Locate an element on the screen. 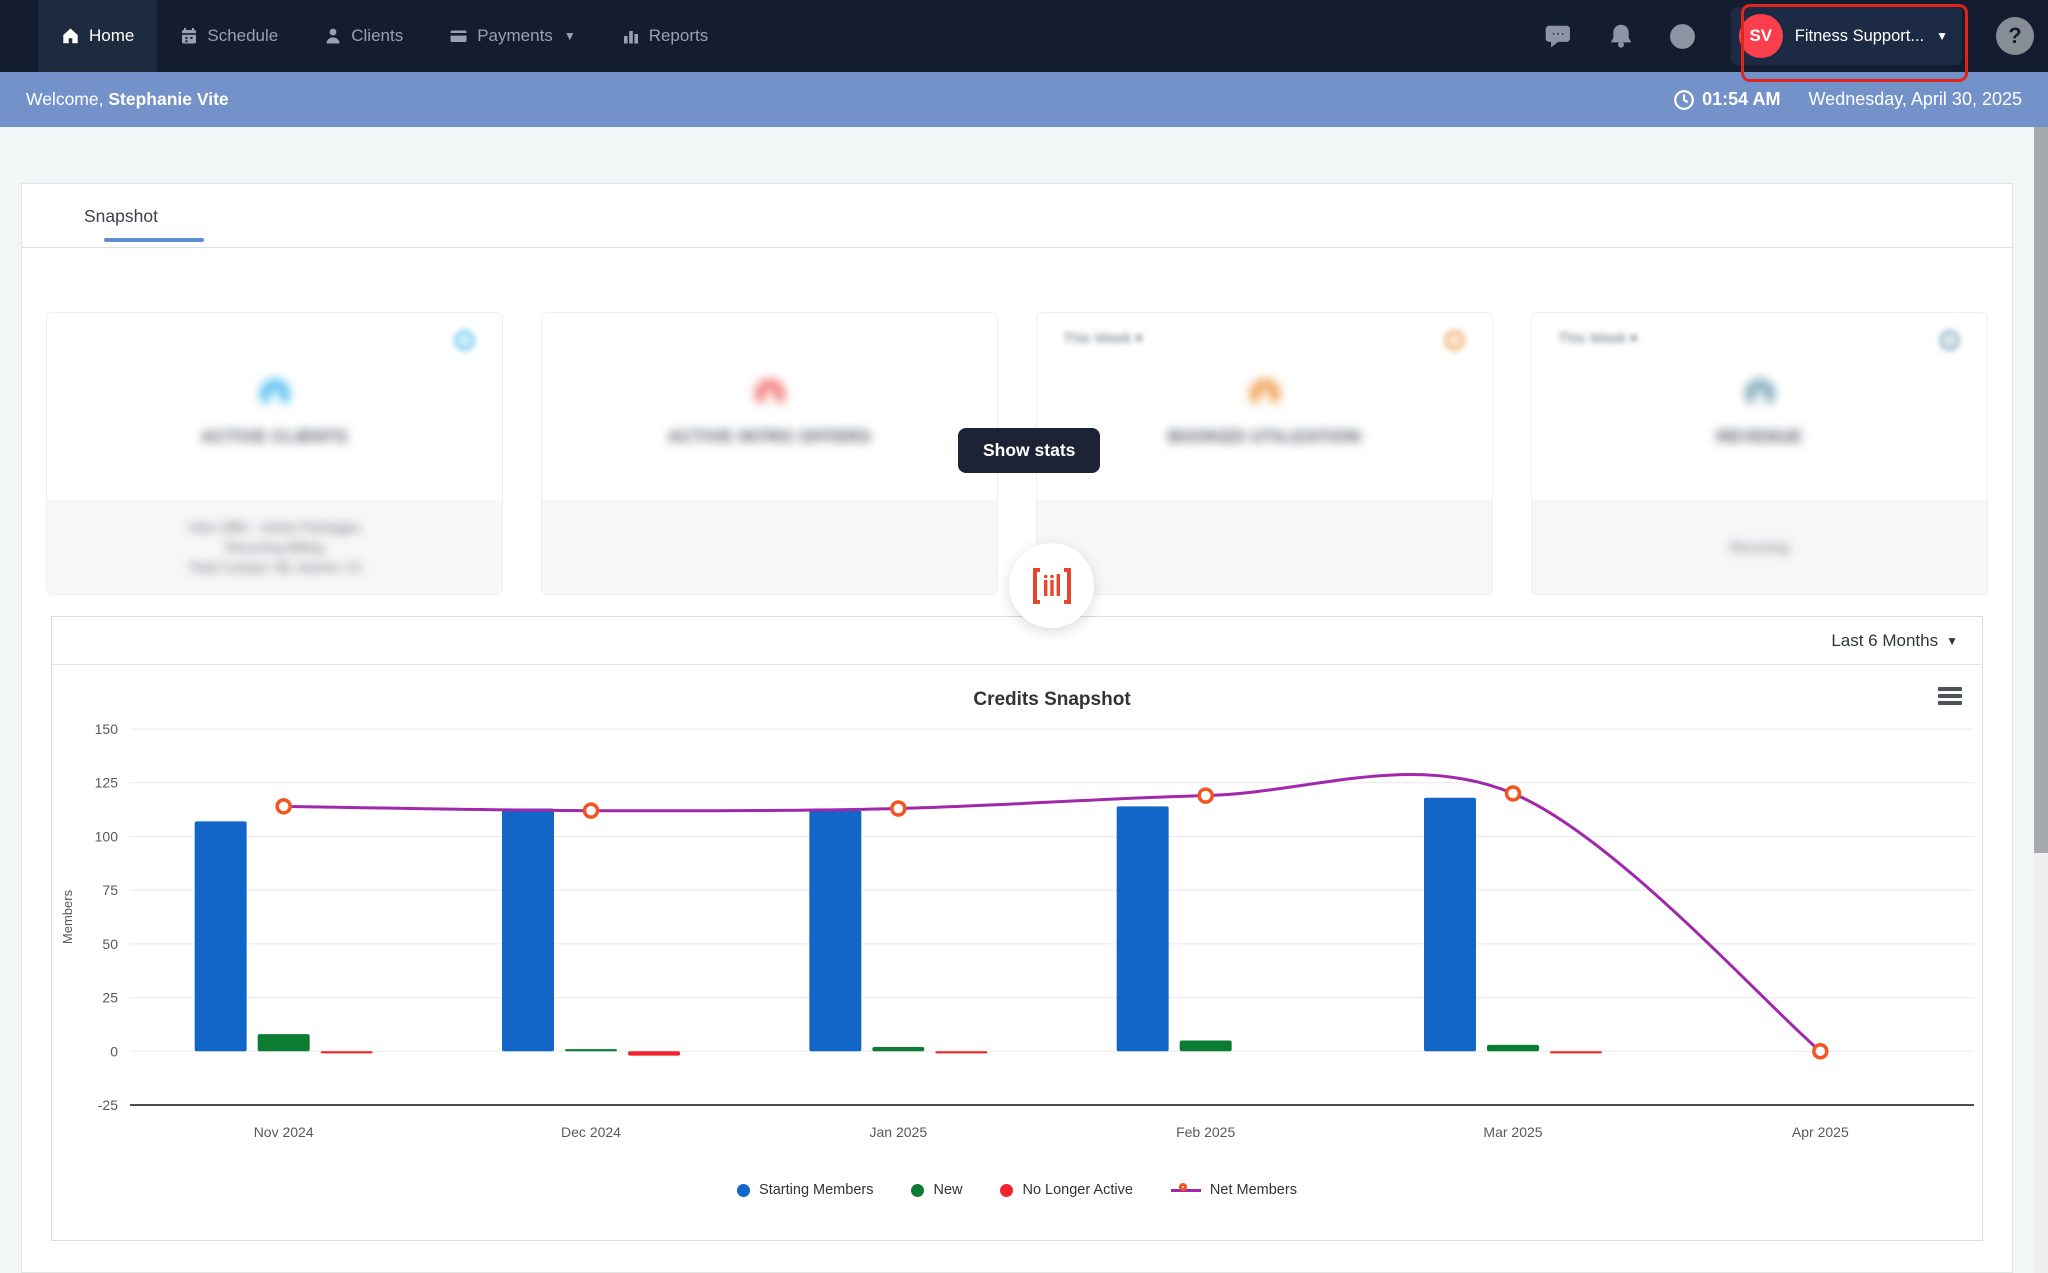 This screenshot has width=2048, height=1273. vertical-scrollbar is located at coordinates (2041, 700).